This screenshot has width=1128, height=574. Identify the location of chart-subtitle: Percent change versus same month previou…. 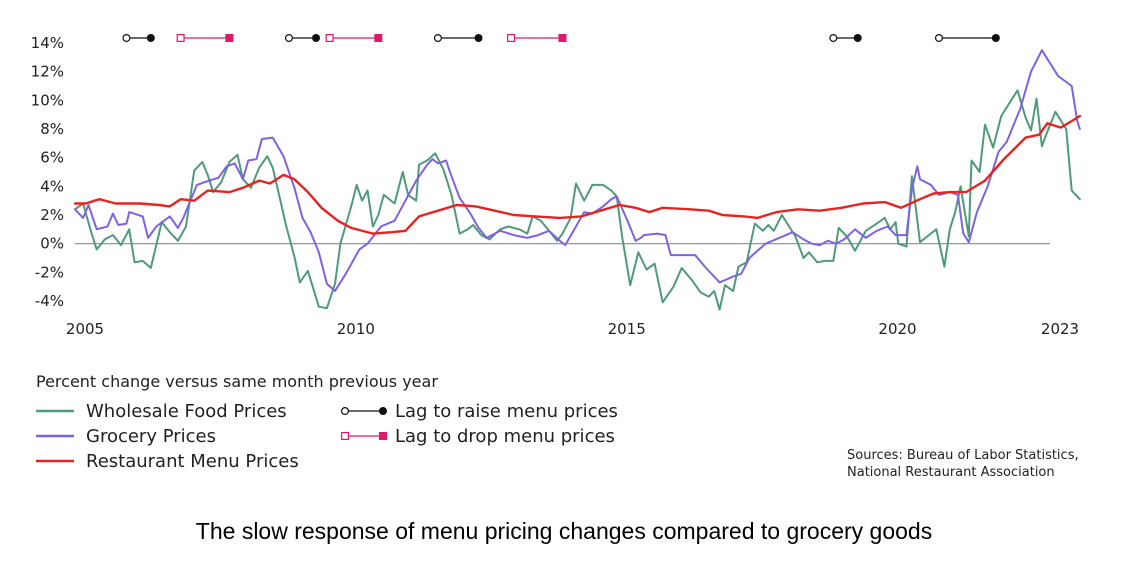
(237, 381).